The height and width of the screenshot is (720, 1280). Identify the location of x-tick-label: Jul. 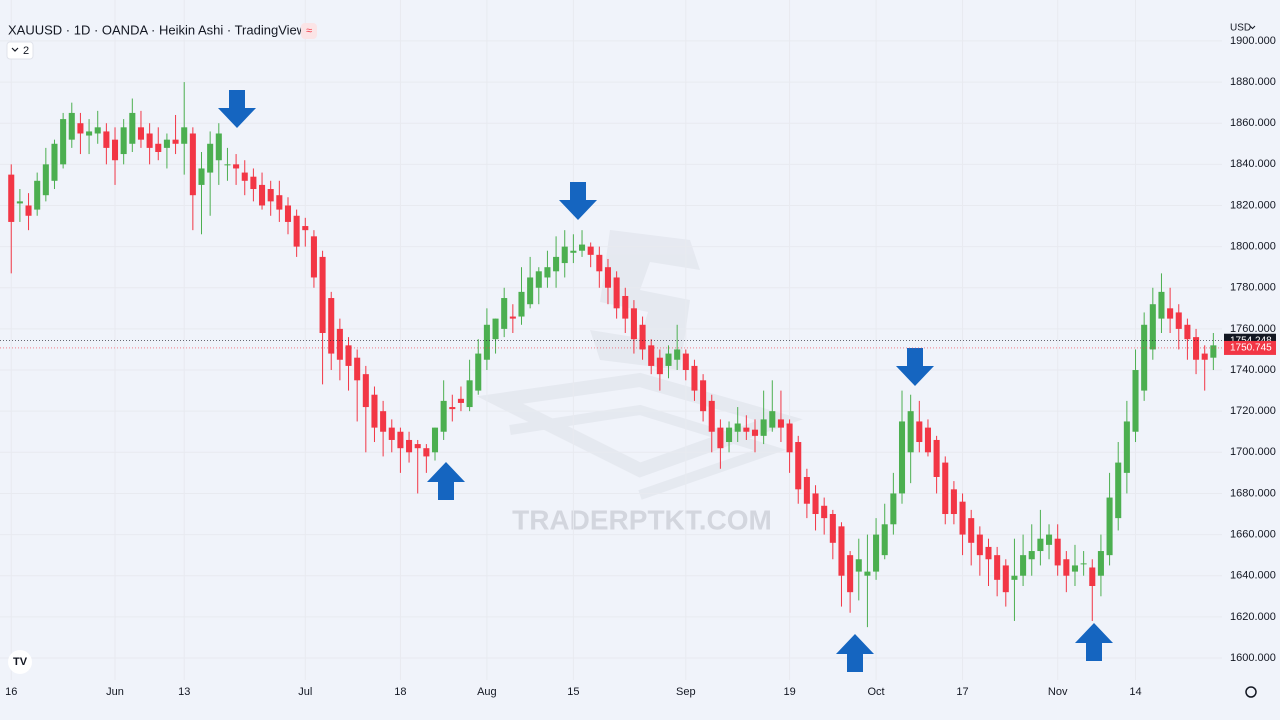
(305, 692).